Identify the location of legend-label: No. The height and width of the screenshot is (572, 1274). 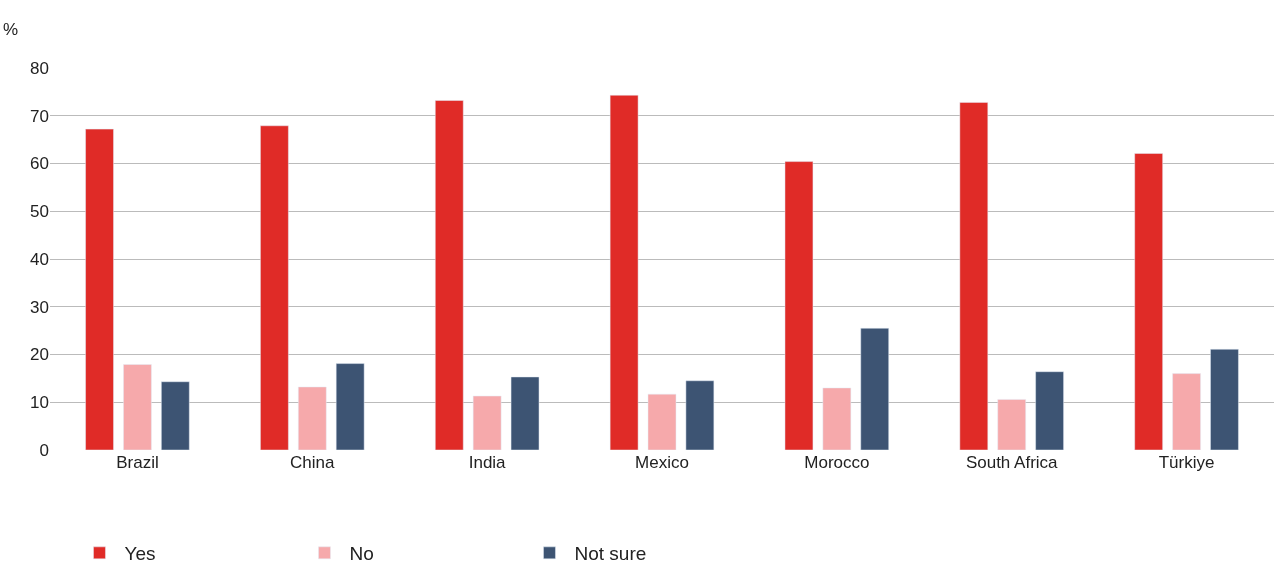
(361, 554).